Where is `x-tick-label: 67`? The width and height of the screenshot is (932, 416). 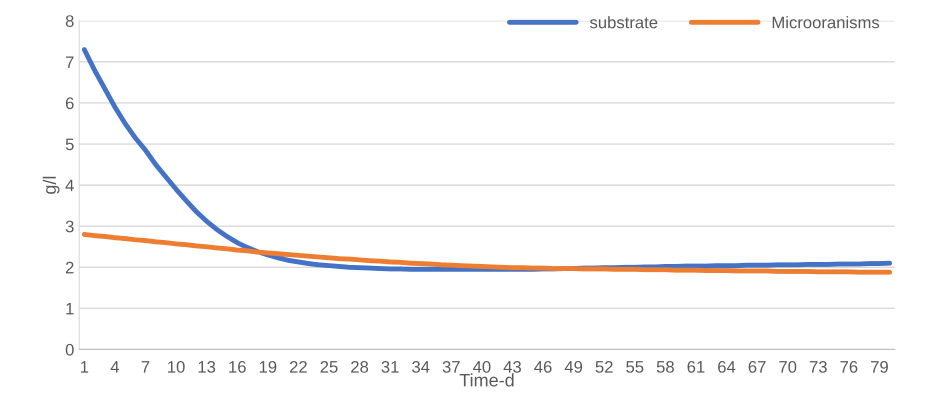 x-tick-label: 67 is located at coordinates (757, 366).